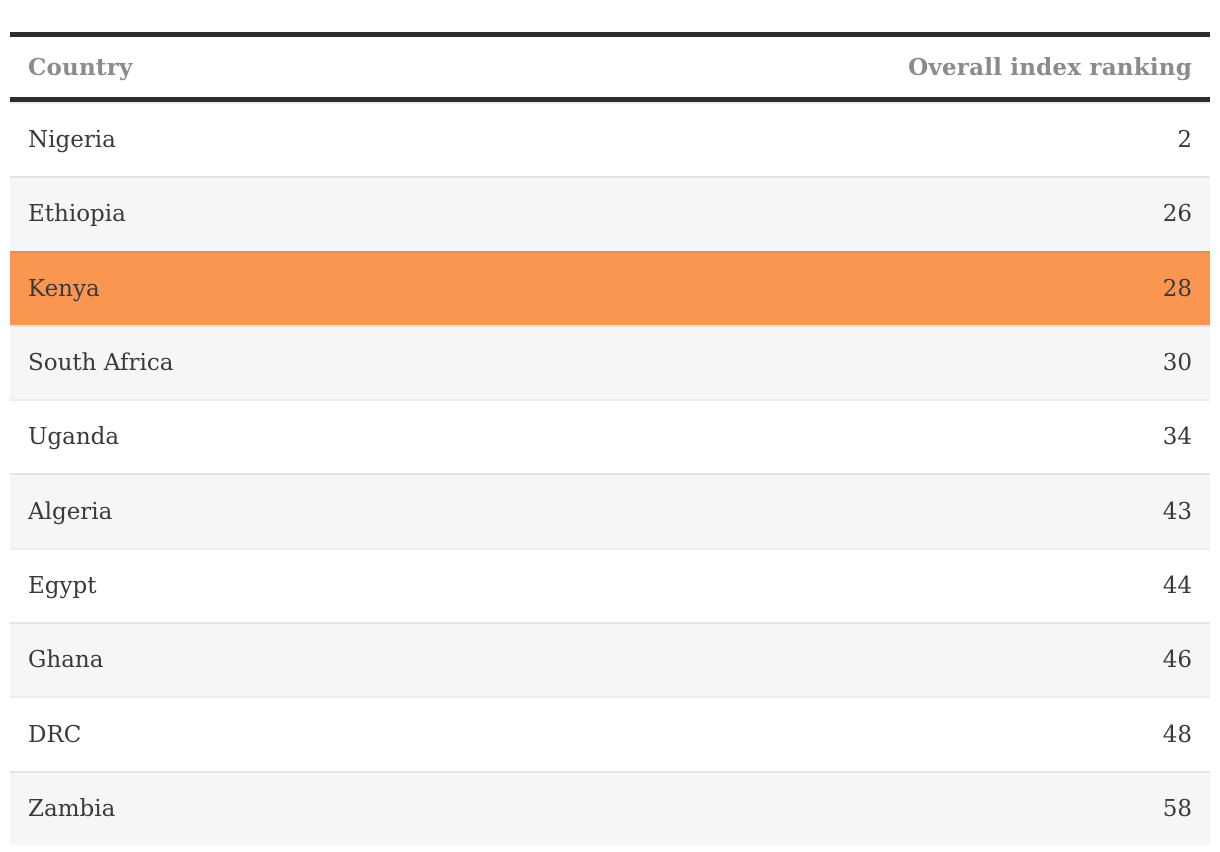 The height and width of the screenshot is (852, 1220). What do you see at coordinates (62, 585) in the screenshot?
I see `country-cell: Egypt` at bounding box center [62, 585].